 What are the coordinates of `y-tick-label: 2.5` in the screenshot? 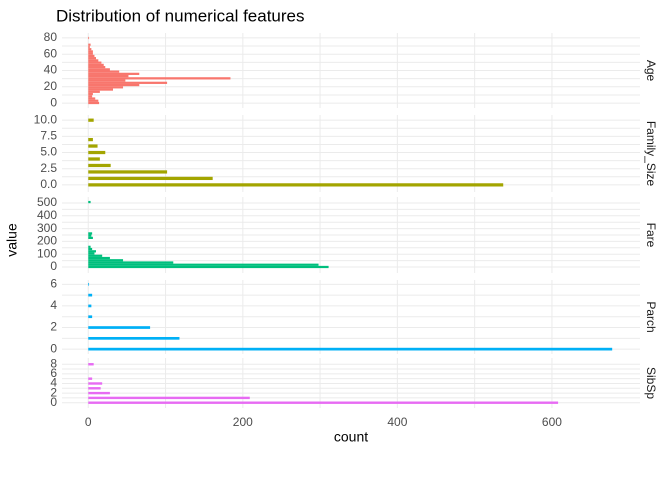 It's located at (48, 168).